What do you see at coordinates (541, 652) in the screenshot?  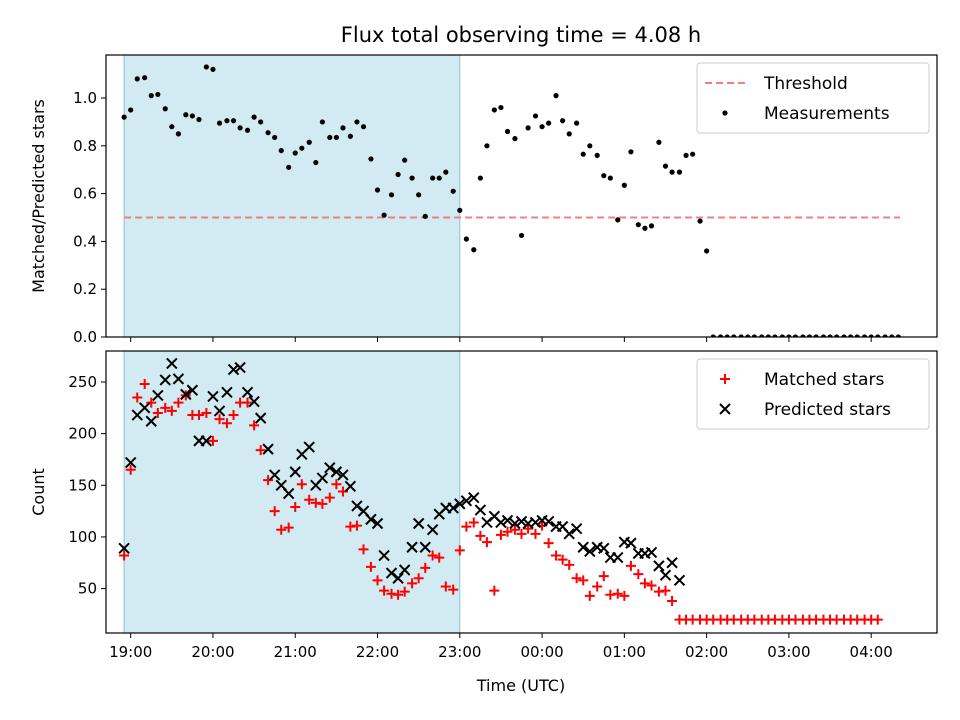 I see `x-tick-label: 00:00` at bounding box center [541, 652].